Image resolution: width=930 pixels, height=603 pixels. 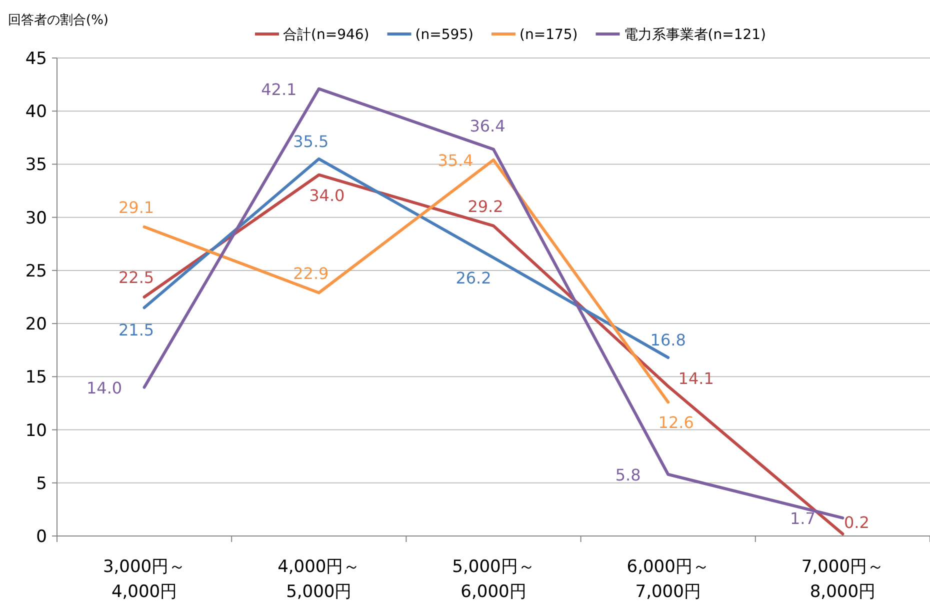 I want to click on data-label: 5.8, so click(x=628, y=474).